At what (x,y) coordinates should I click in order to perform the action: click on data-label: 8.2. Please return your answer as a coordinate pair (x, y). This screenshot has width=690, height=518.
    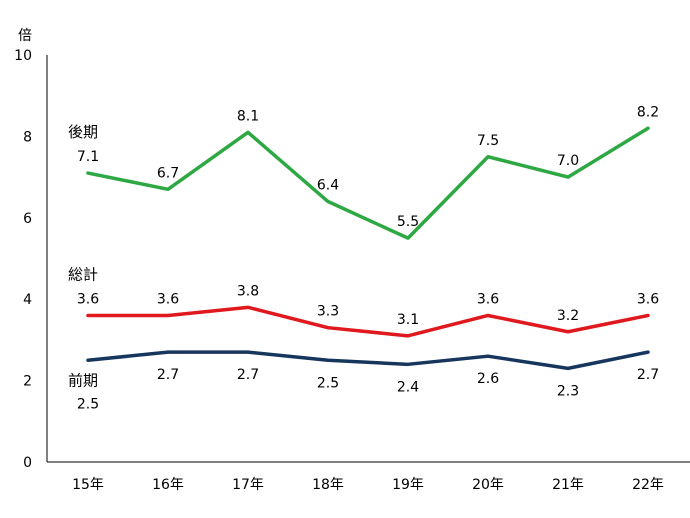
    Looking at the image, I should click on (648, 112).